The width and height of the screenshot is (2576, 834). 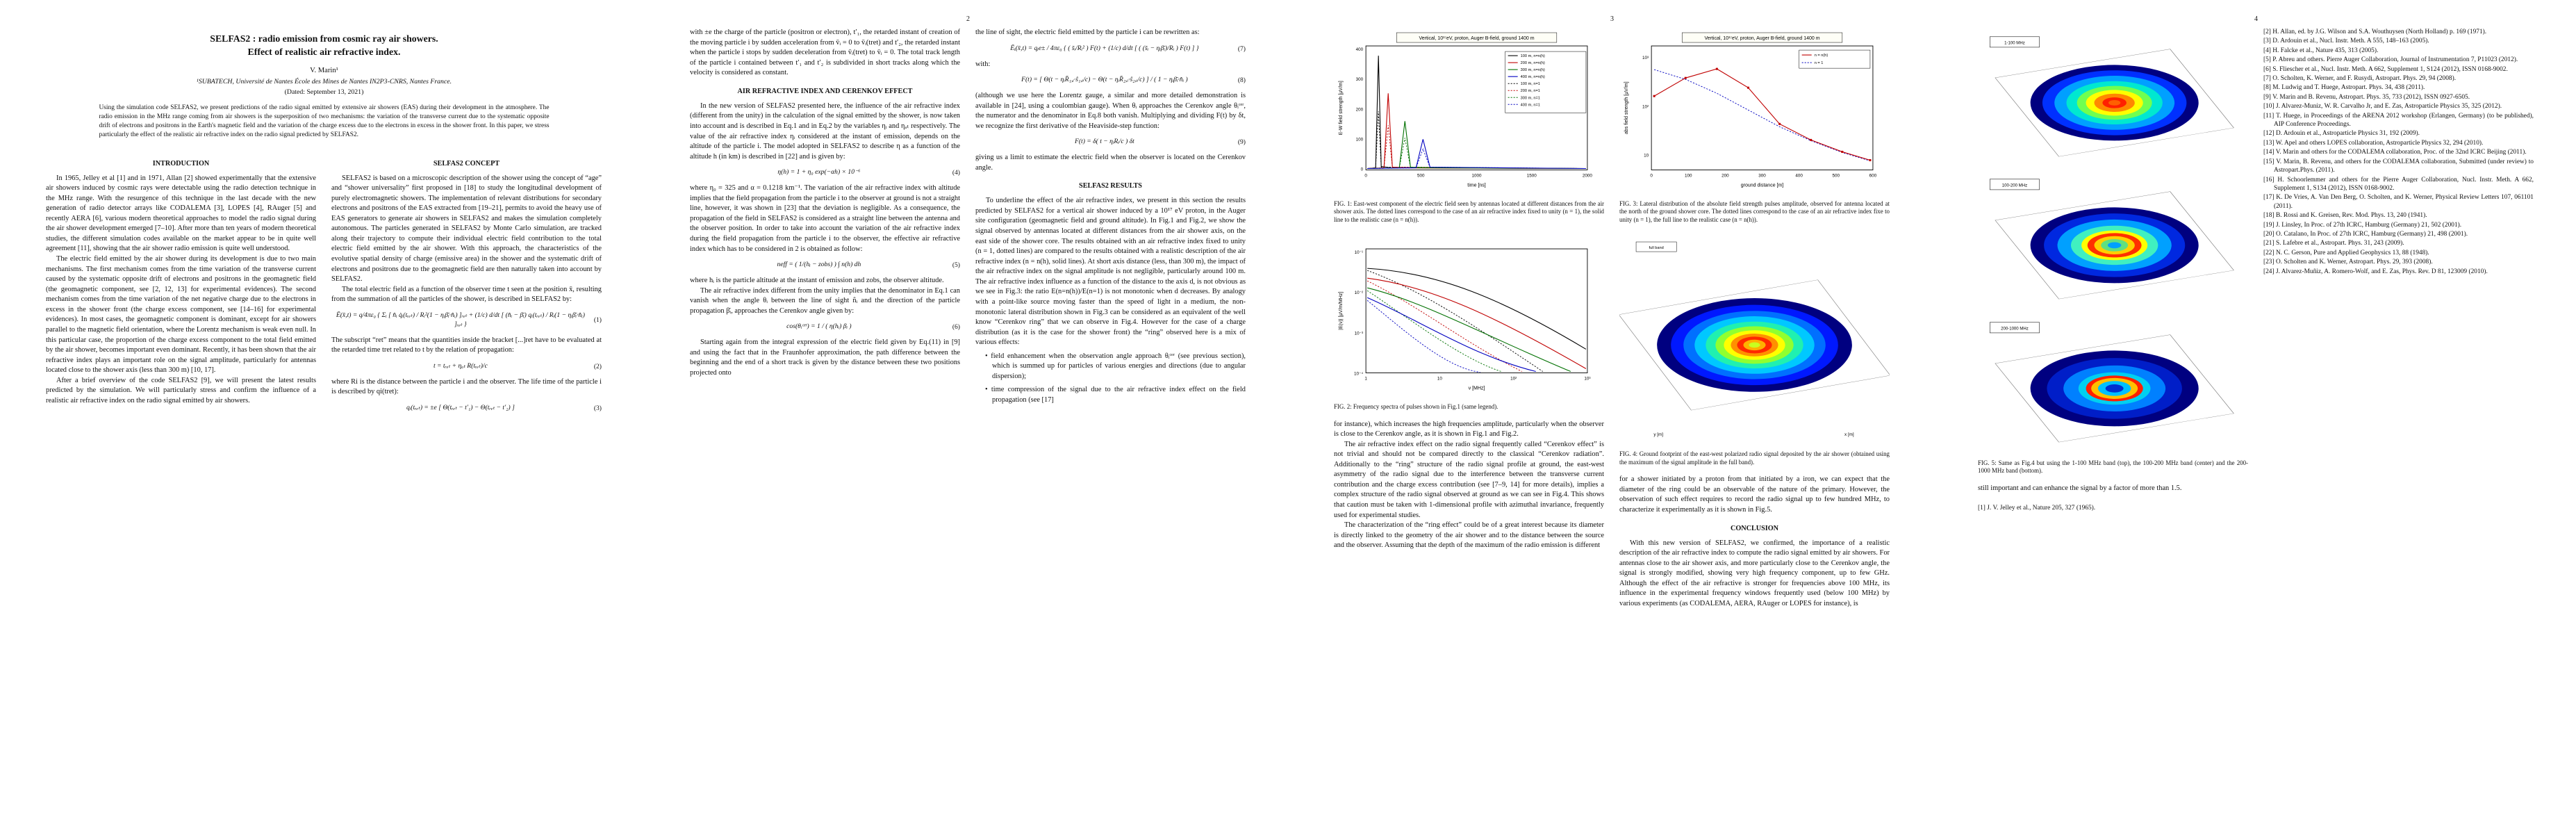 I want to click on y-axis-label: abs field strength [µV/m], so click(x=1626, y=107).